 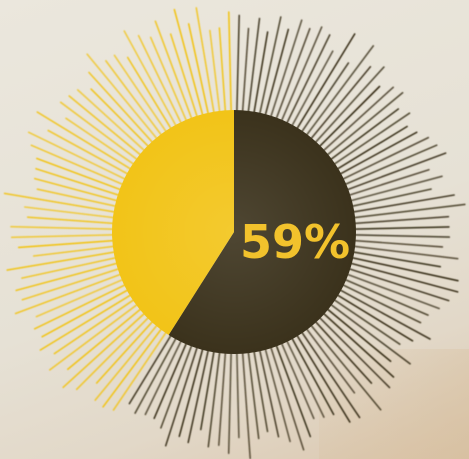 What do you see at coordinates (394, 404) in the screenshot?
I see `background-shade` at bounding box center [394, 404].